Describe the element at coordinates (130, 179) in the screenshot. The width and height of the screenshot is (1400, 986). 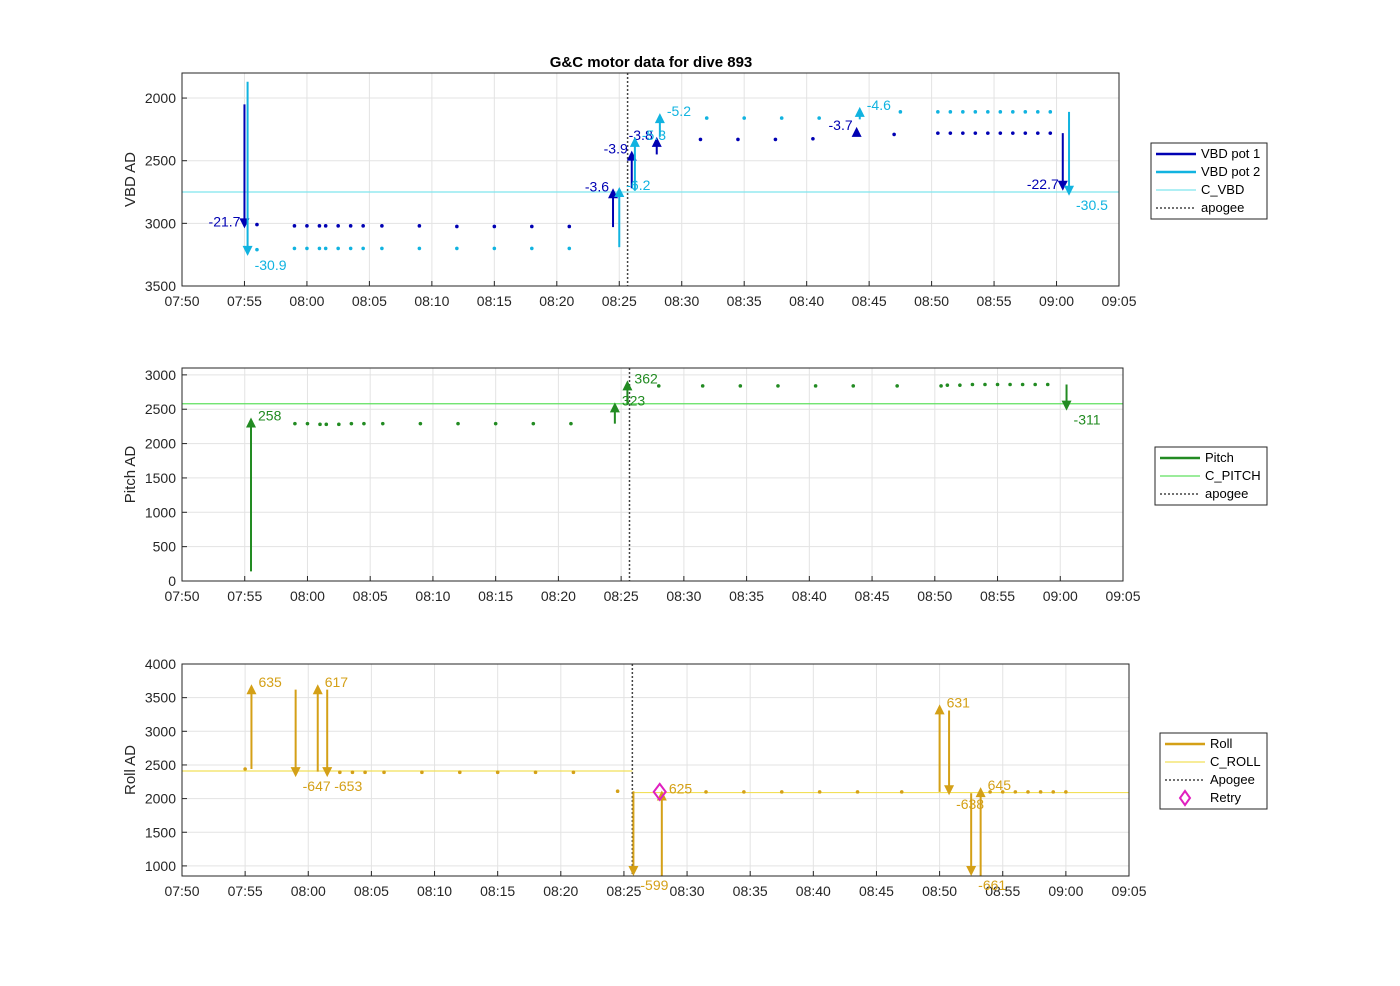
I see `y-axis-label: VBD AD` at that location.